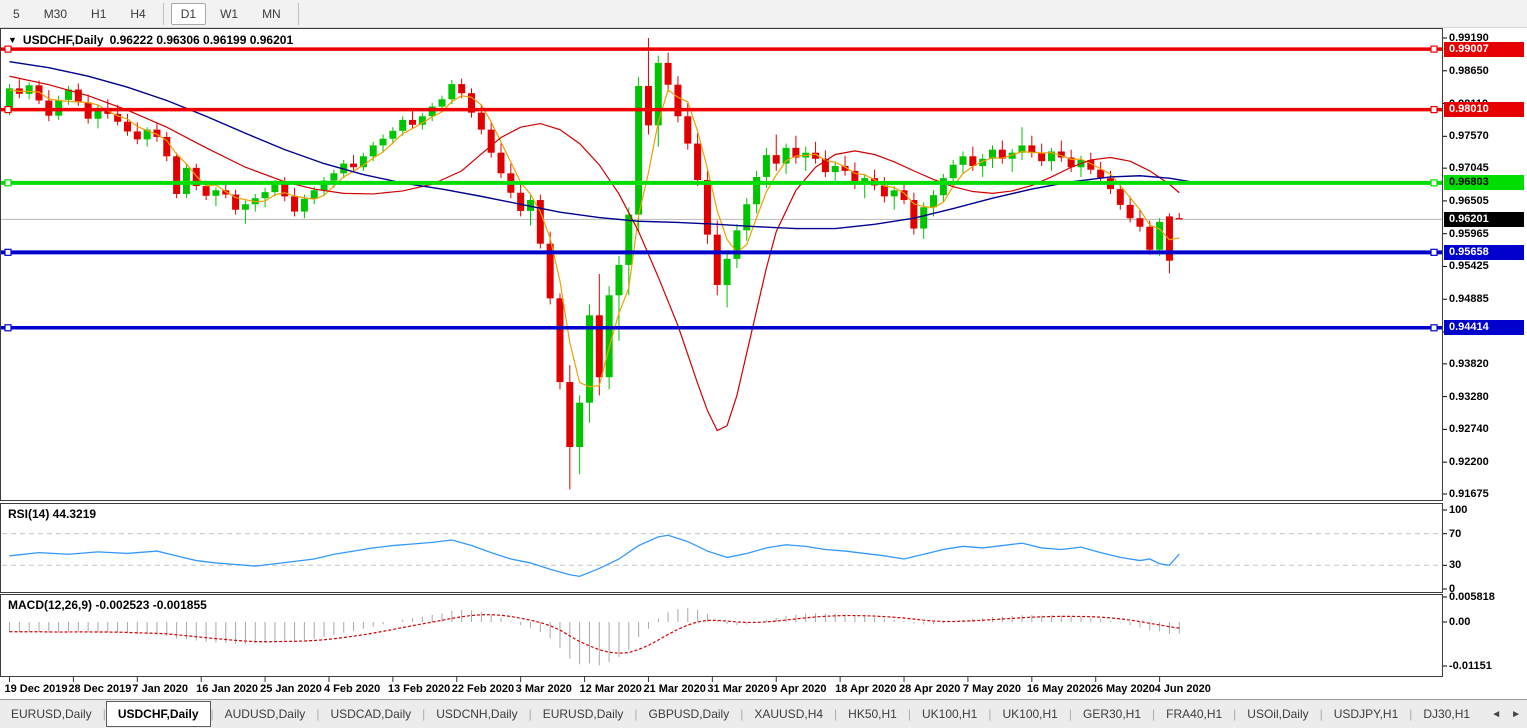  I want to click on price-axis-label-0.92740: 0.92740, so click(1469, 429).